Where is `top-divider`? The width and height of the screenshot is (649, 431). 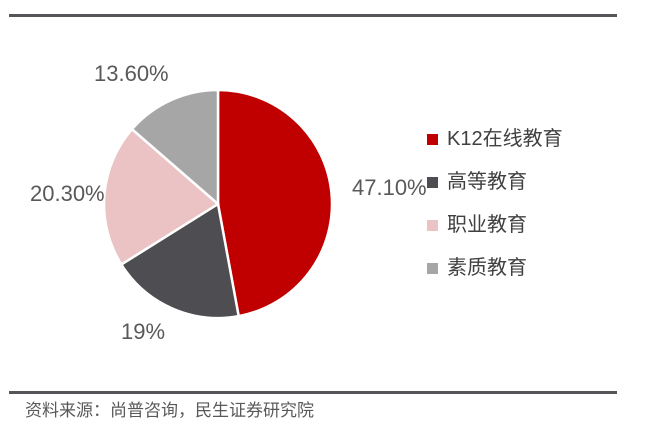
top-divider is located at coordinates (313, 15).